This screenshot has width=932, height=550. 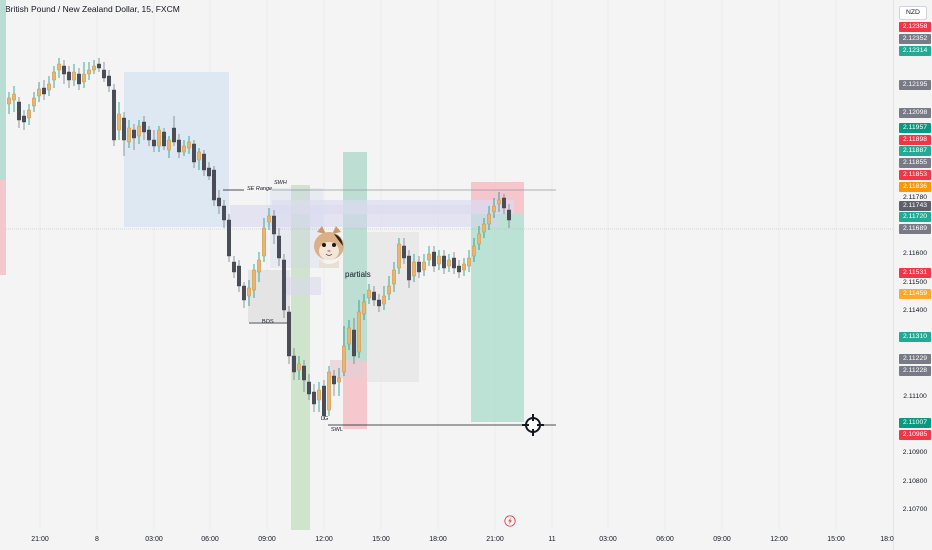 I want to click on price-tag: 2.11836, so click(x=915, y=187).